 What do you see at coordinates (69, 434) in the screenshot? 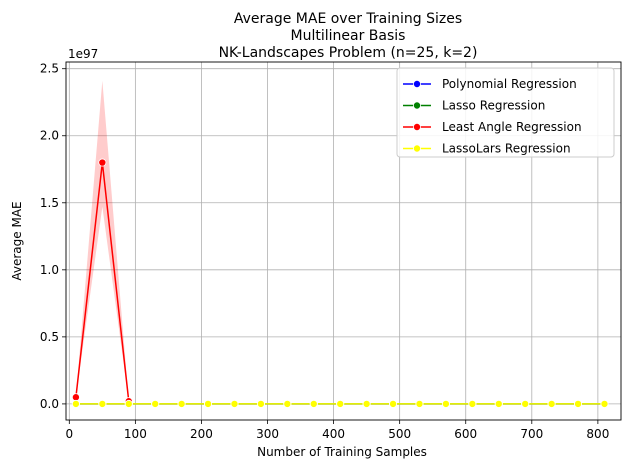
I see `x-tick-label: 0` at bounding box center [69, 434].